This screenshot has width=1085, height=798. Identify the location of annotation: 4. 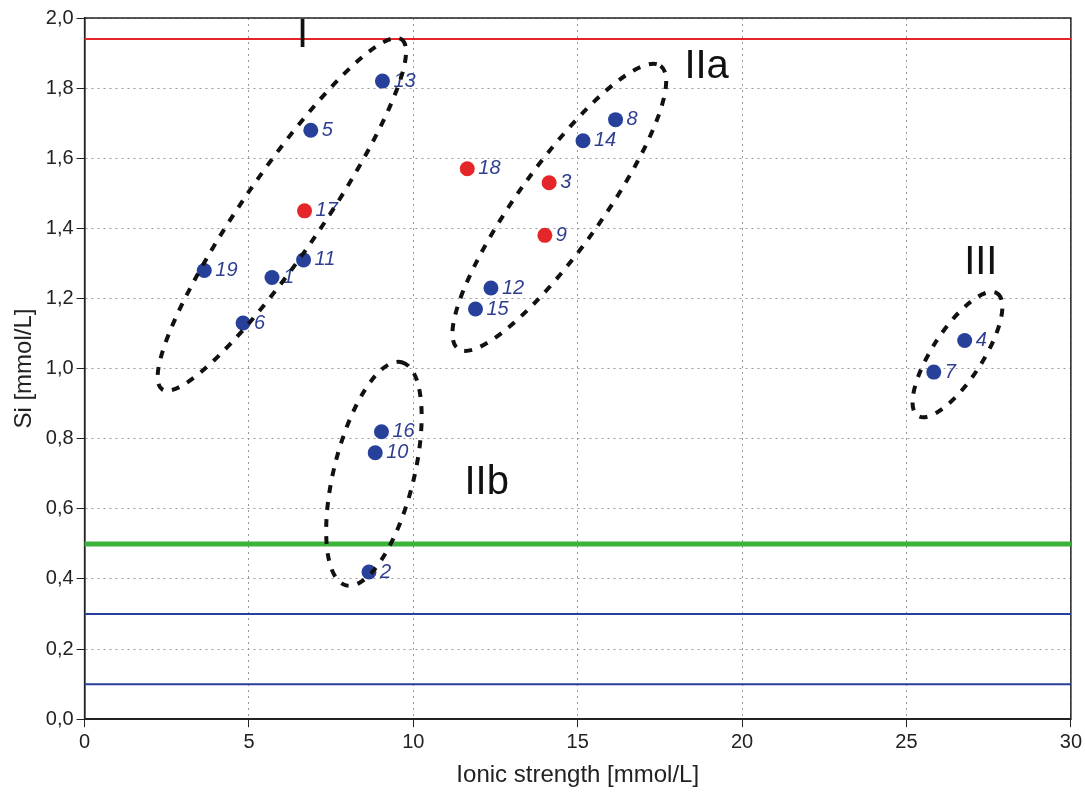
(981, 339).